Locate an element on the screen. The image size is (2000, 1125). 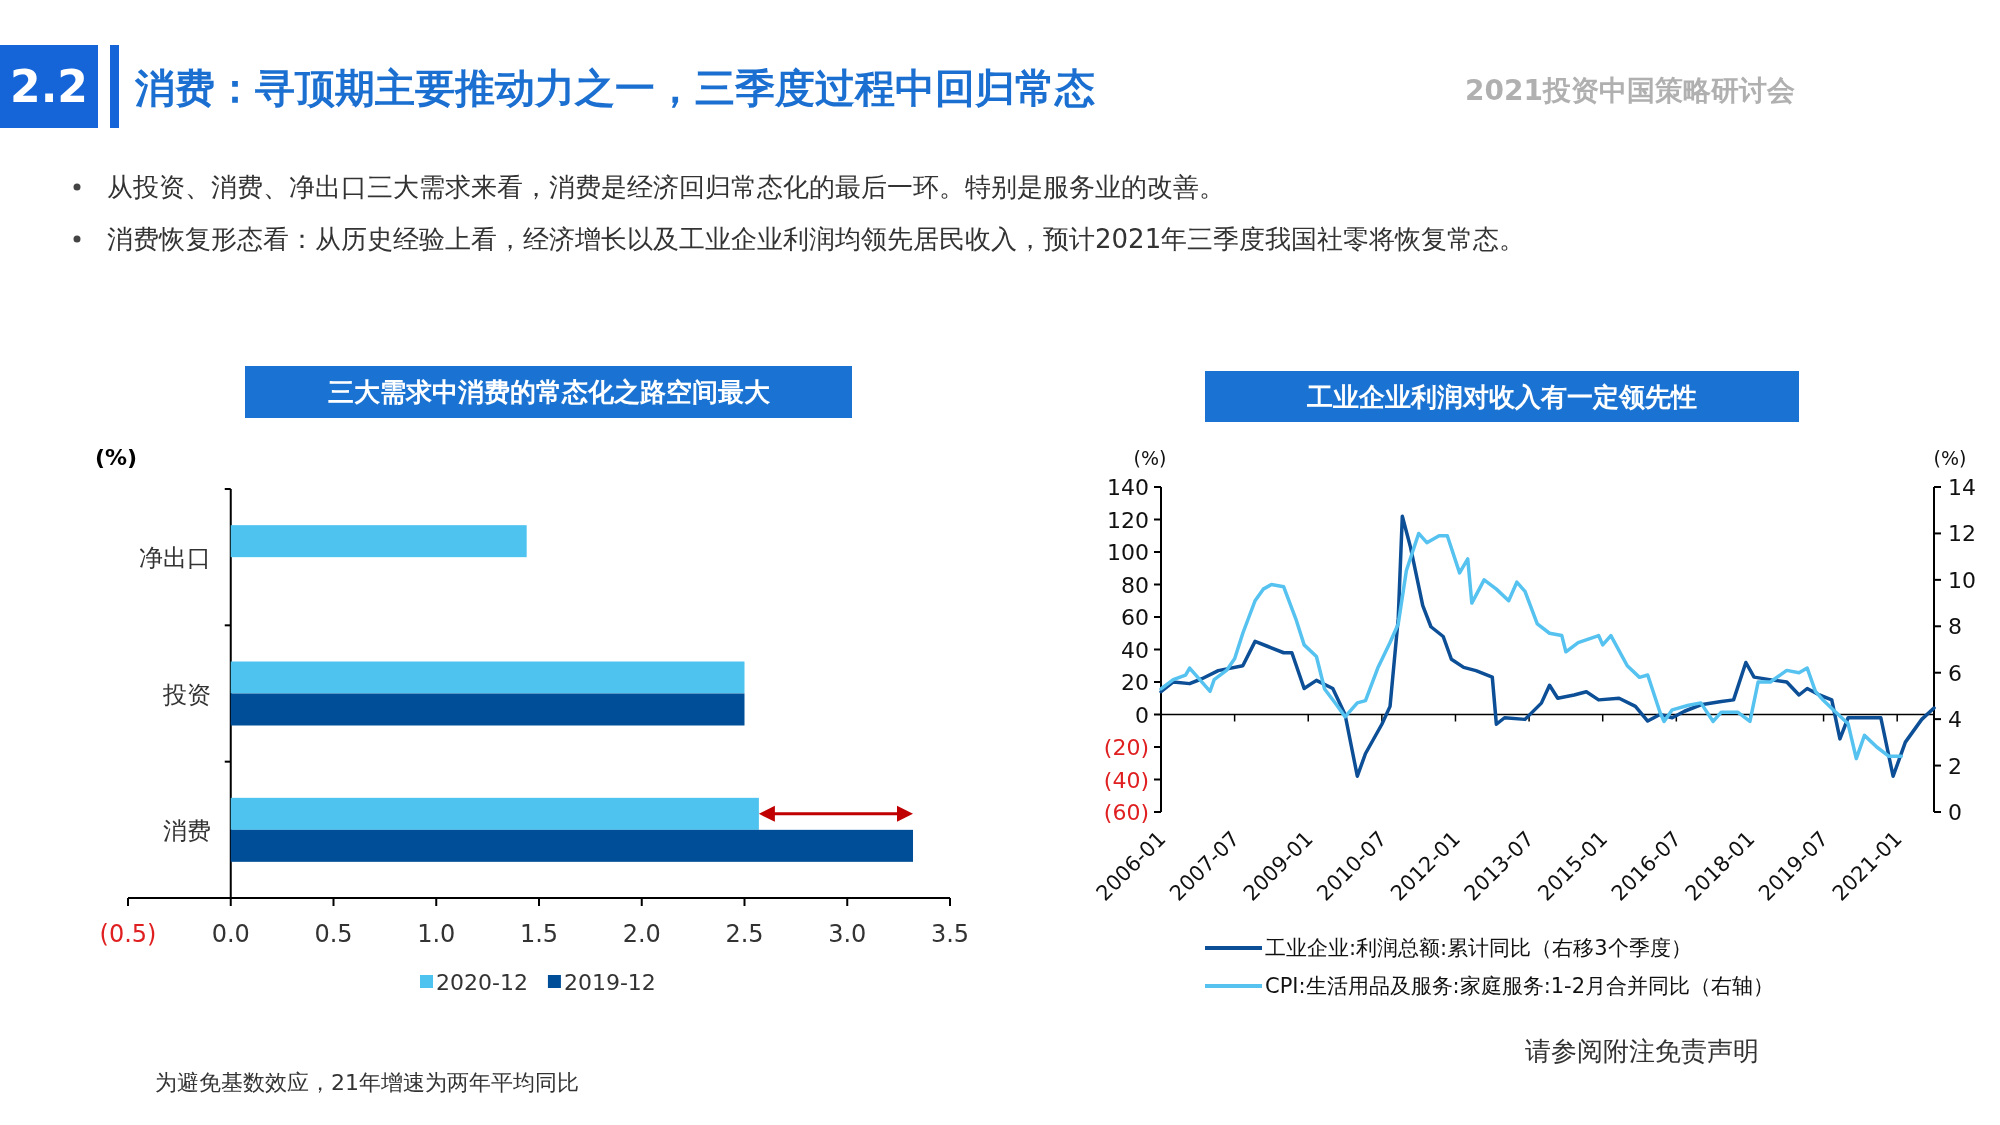
text: 为避免基数效应，21年增速为两年平均同比 is located at coordinates (367, 1082).